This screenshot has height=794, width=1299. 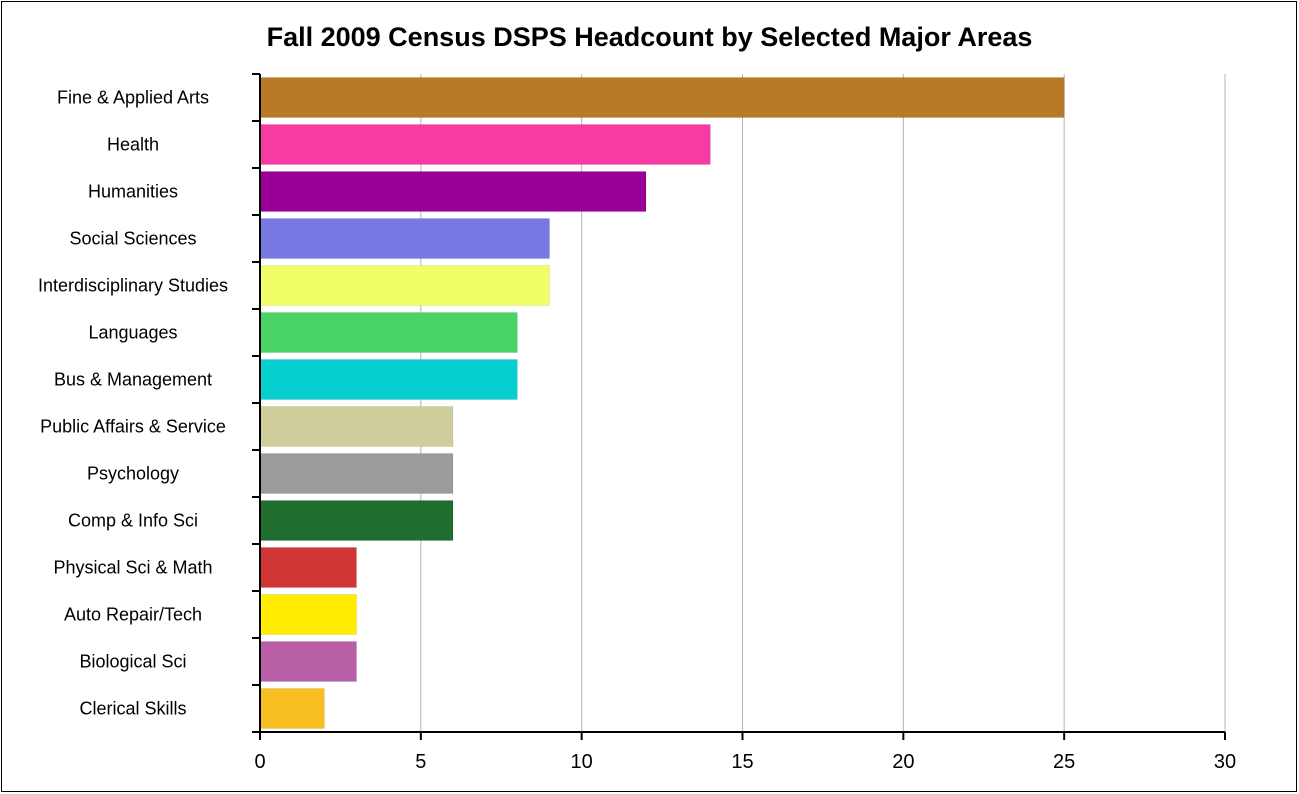 What do you see at coordinates (132, 333) in the screenshot?
I see `category-label-5: Languages` at bounding box center [132, 333].